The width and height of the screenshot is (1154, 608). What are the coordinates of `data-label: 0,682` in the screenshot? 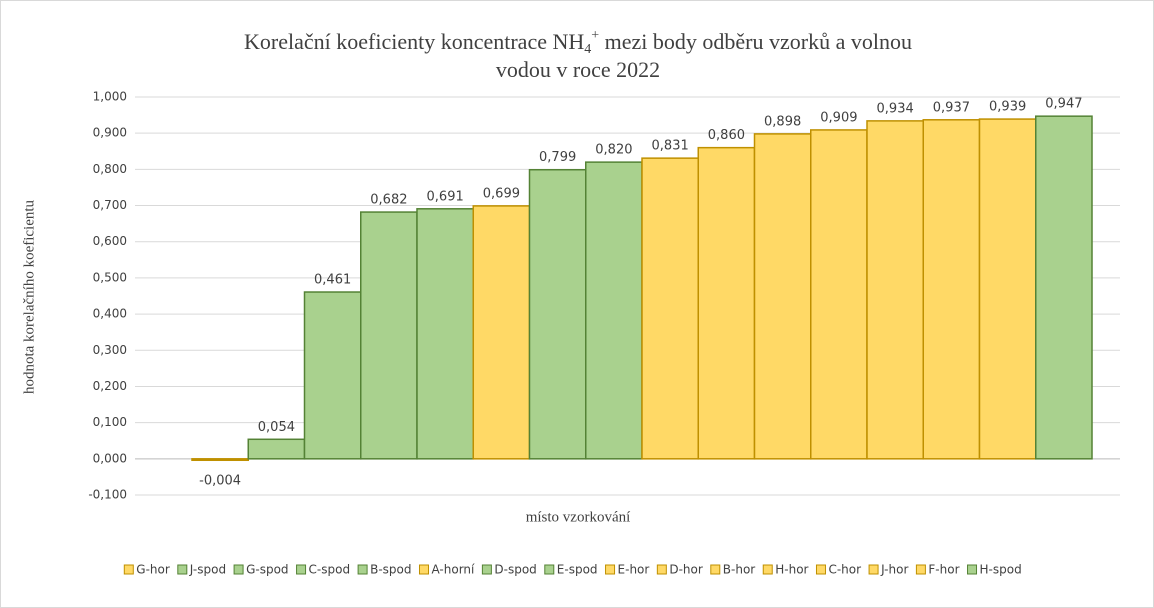 It's located at (388, 200).